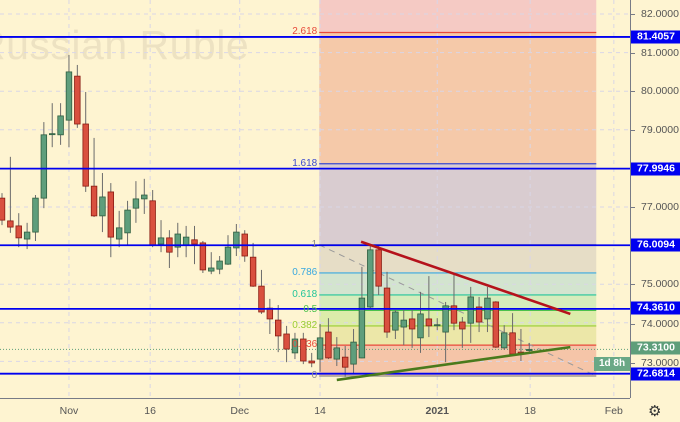  What do you see at coordinates (655, 37) in the screenshot?
I see `level-price-badge: 81.4057` at bounding box center [655, 37].